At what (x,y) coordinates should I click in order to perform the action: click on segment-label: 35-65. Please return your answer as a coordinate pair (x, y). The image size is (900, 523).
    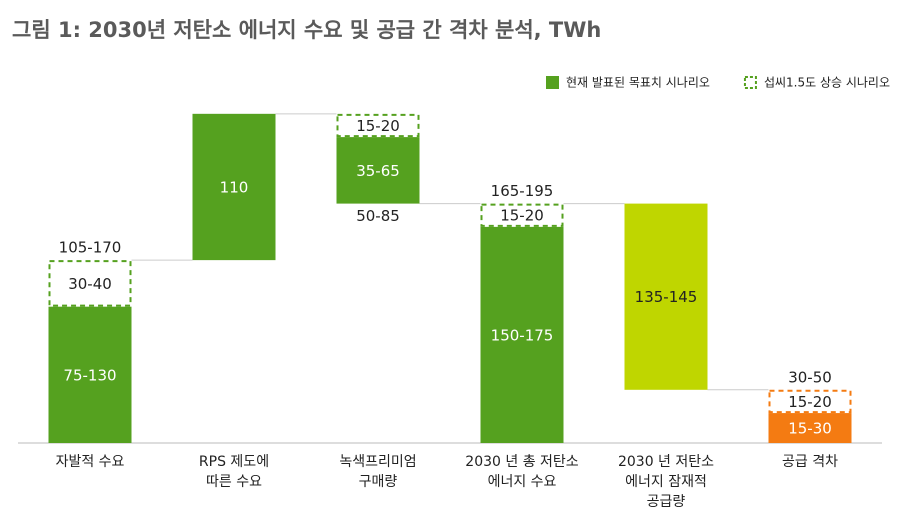
    Looking at the image, I should click on (378, 171).